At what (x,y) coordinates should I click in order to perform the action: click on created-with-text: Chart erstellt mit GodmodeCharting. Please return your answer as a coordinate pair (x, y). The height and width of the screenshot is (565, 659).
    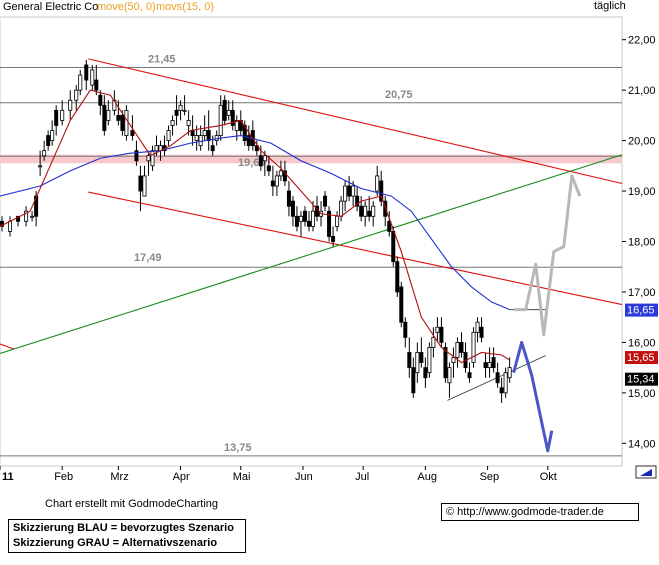
    Looking at the image, I should click on (132, 504).